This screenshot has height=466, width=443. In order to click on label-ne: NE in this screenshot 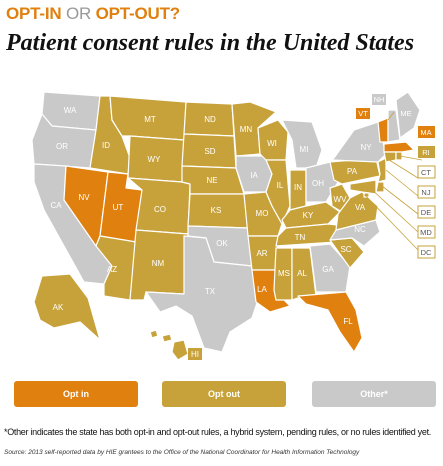, I will do `click(211, 180)`.